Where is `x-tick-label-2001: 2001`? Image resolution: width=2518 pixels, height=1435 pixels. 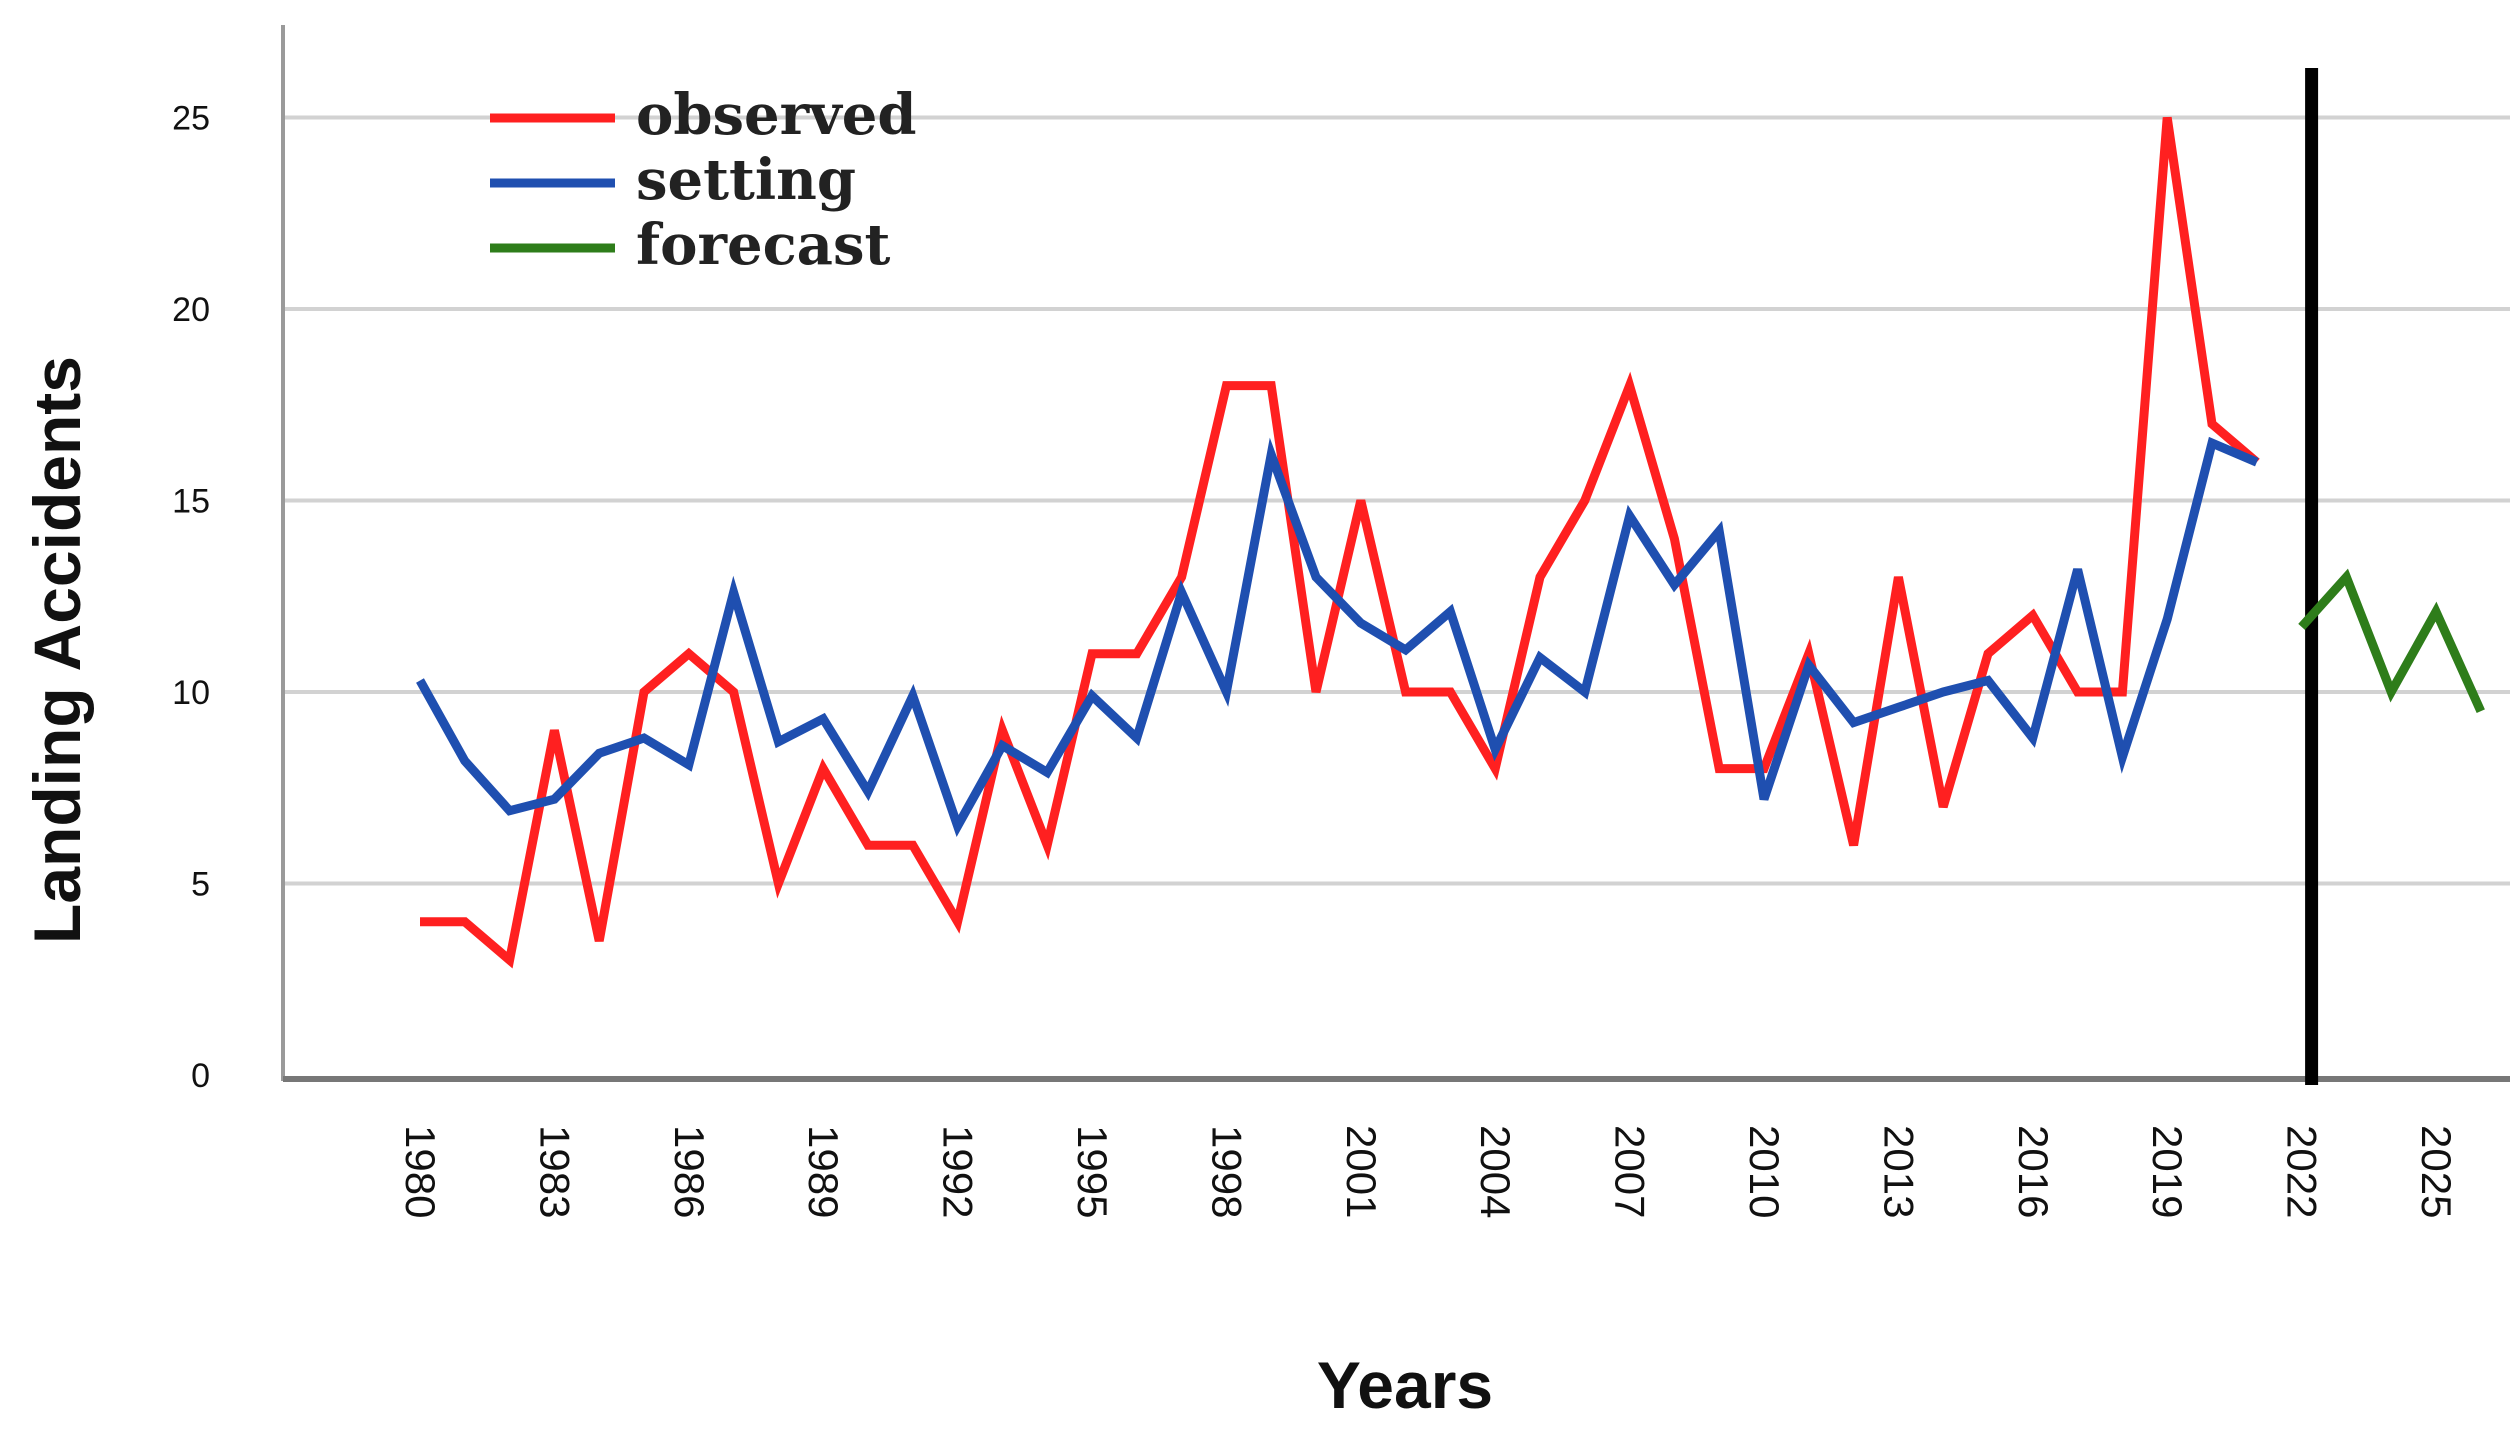 x-tick-label-2001: 2001 is located at coordinates (1361, 1171).